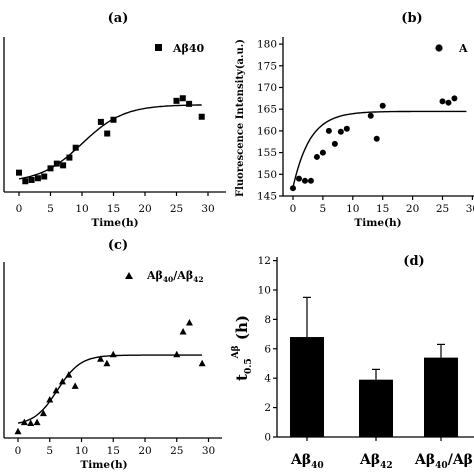 This screenshot has width=474, height=474. I want to click on panel-b-y-label: Fluorescence Intensity(a.u.), so click(240, 118).